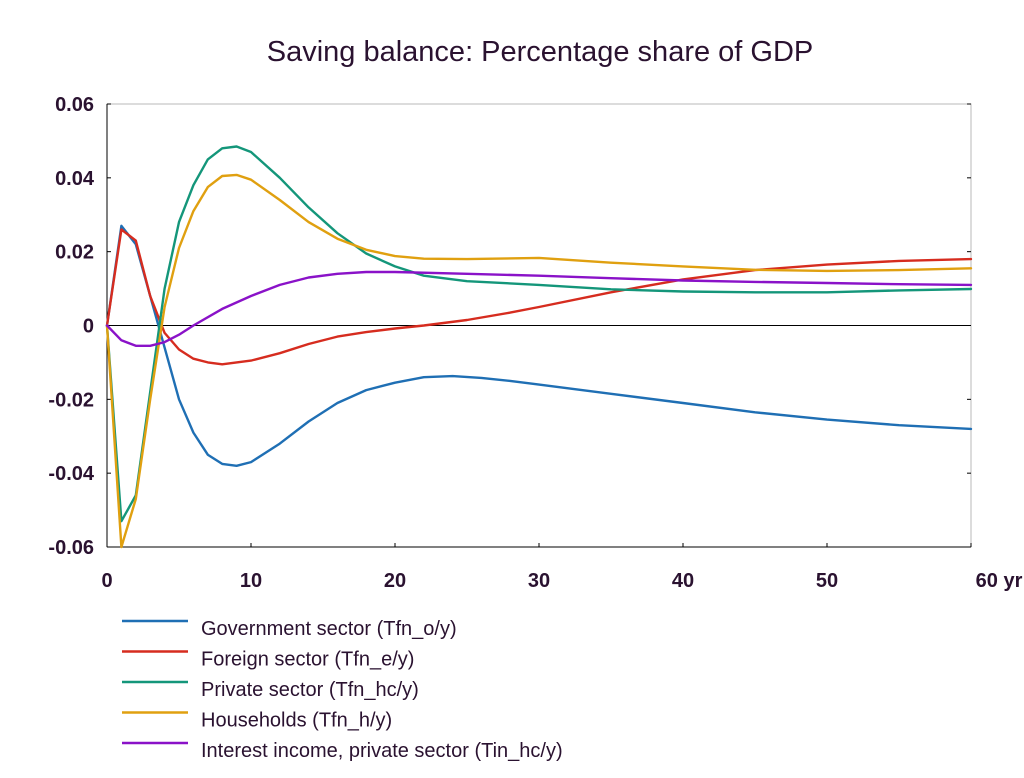  Describe the element at coordinates (75, 179) in the screenshot. I see `y-tick-label: 0.04` at that location.